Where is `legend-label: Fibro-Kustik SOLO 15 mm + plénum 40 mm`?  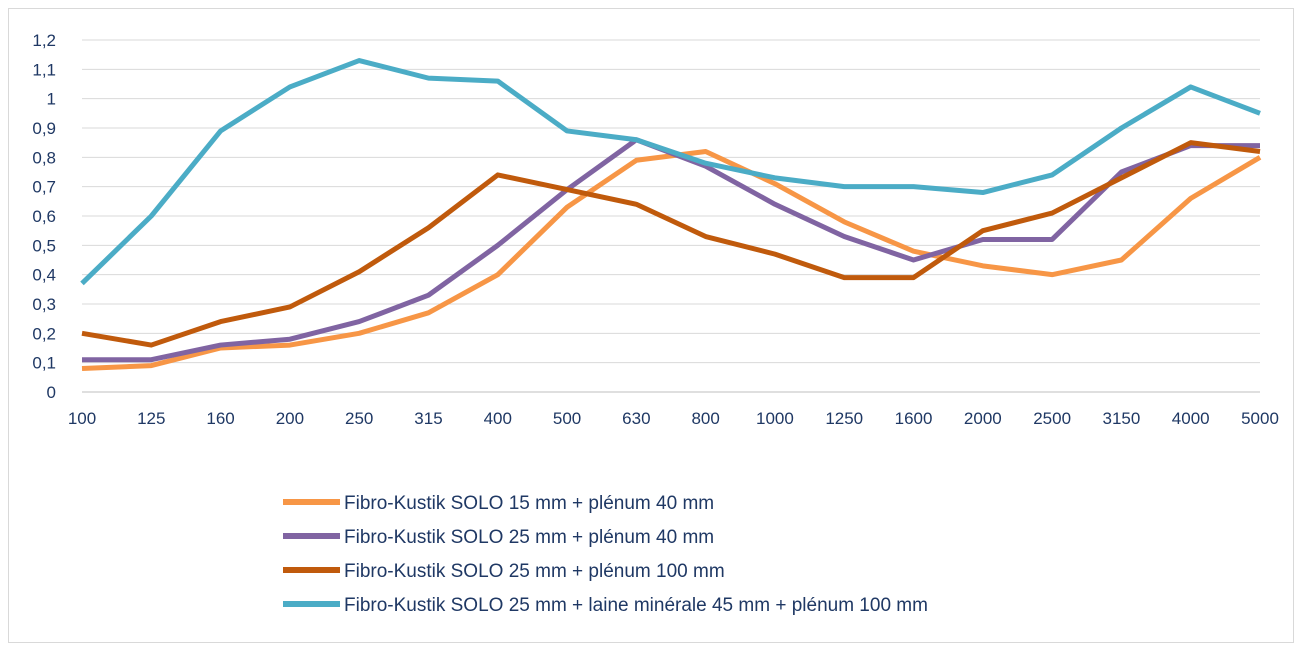 legend-label: Fibro-Kustik SOLO 15 mm + plénum 40 mm is located at coordinates (529, 503).